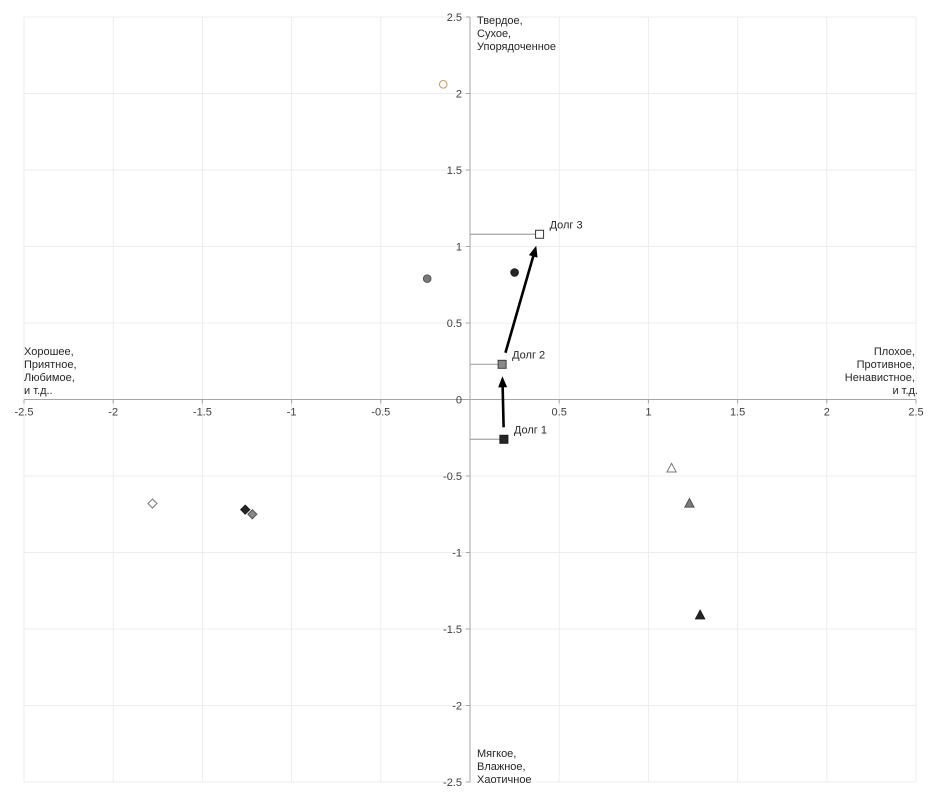  I want to click on top-axis-label-line: Упорядоченное, so click(516, 47).